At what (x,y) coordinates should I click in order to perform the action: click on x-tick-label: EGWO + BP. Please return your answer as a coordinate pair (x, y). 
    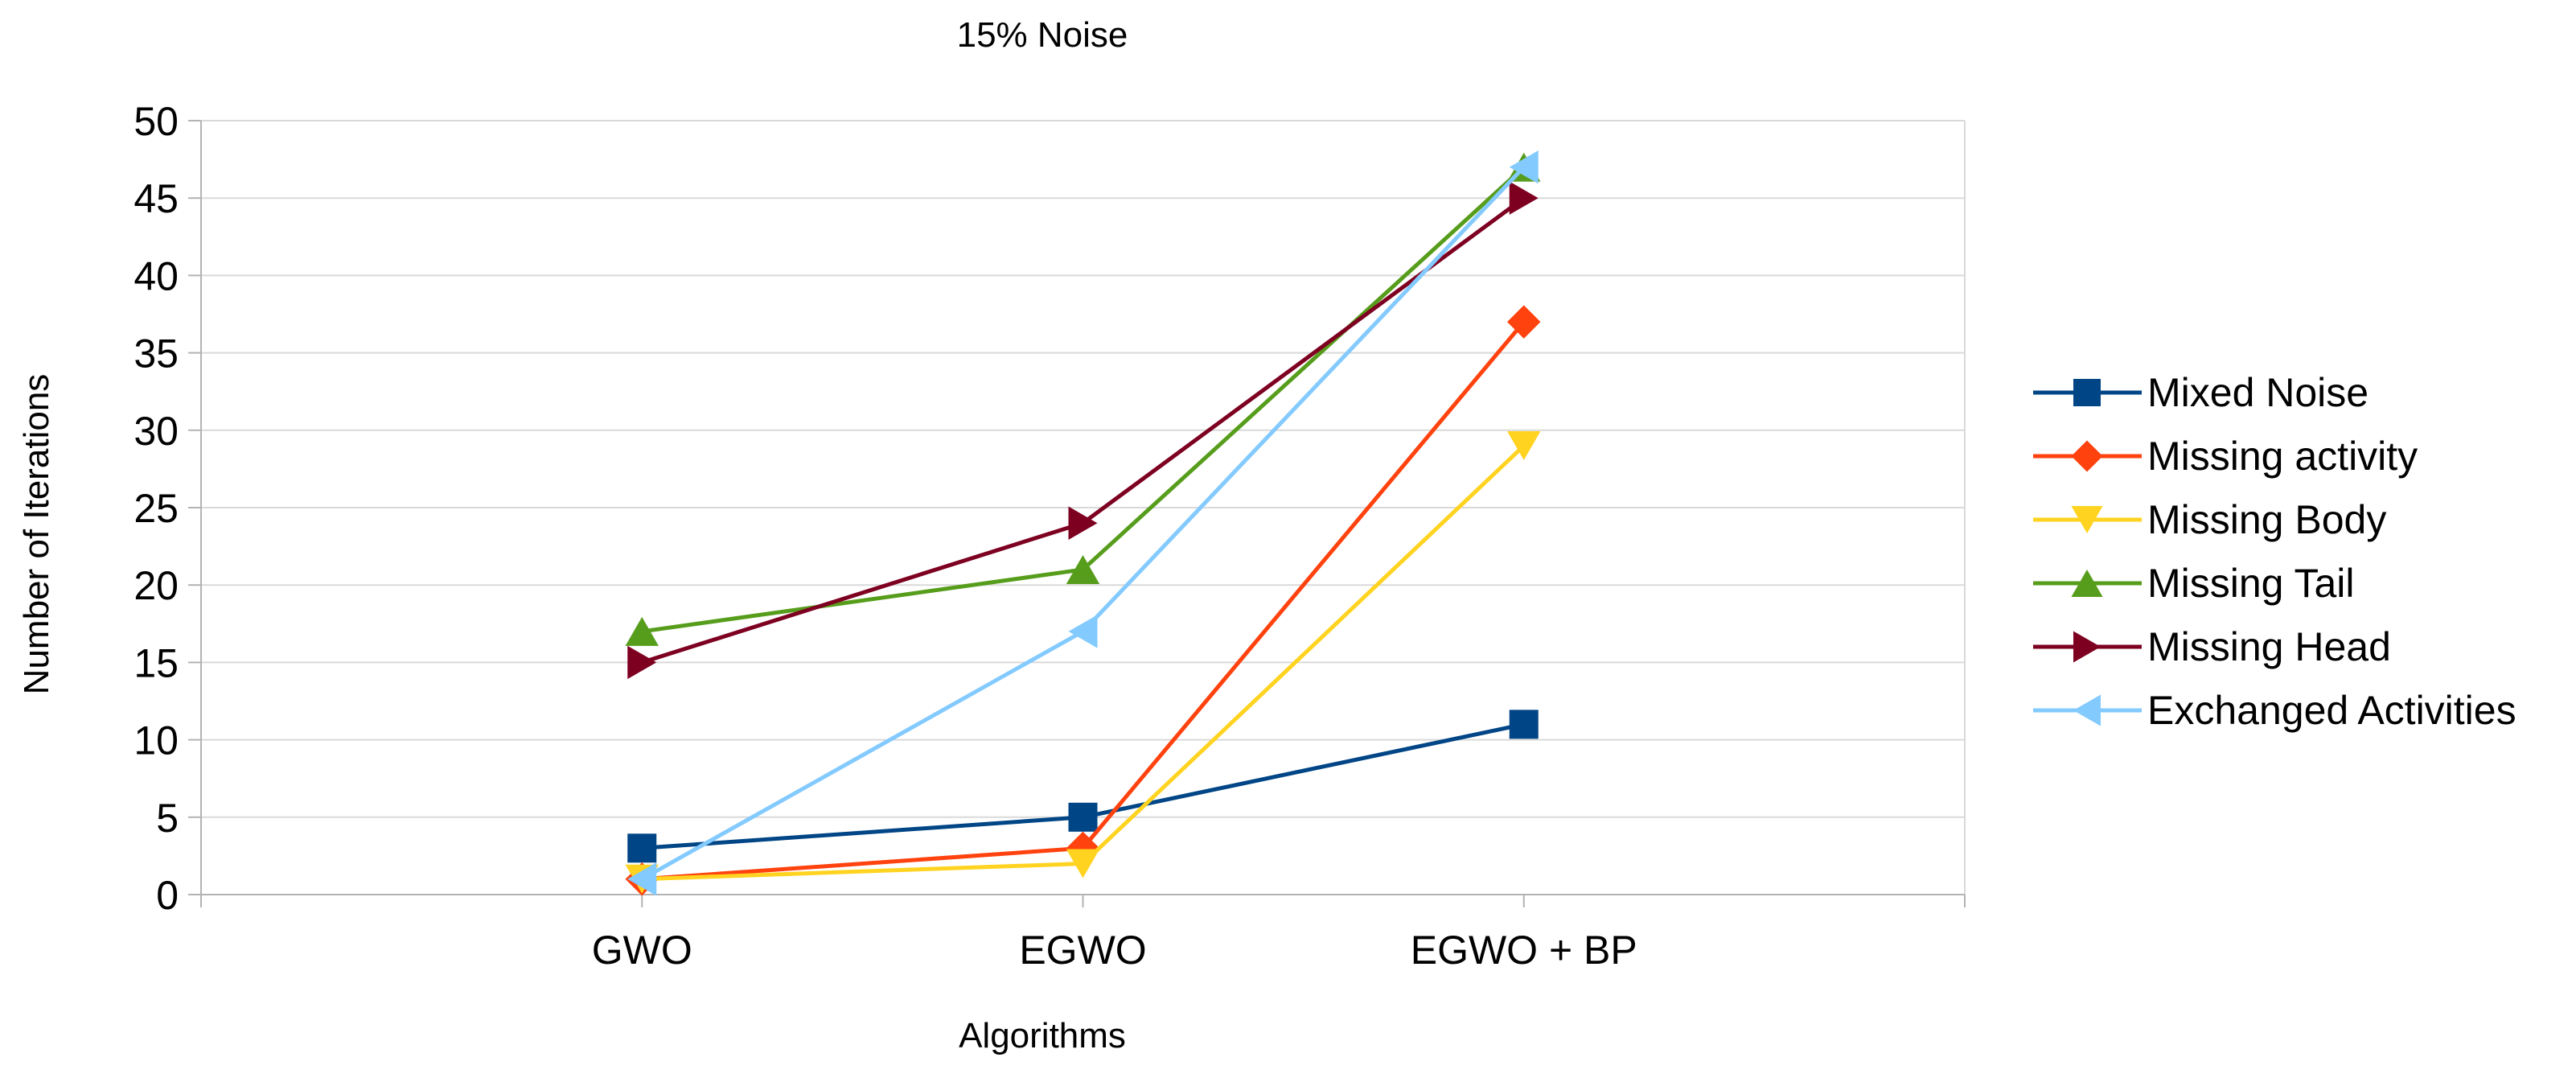
    Looking at the image, I should click on (1524, 950).